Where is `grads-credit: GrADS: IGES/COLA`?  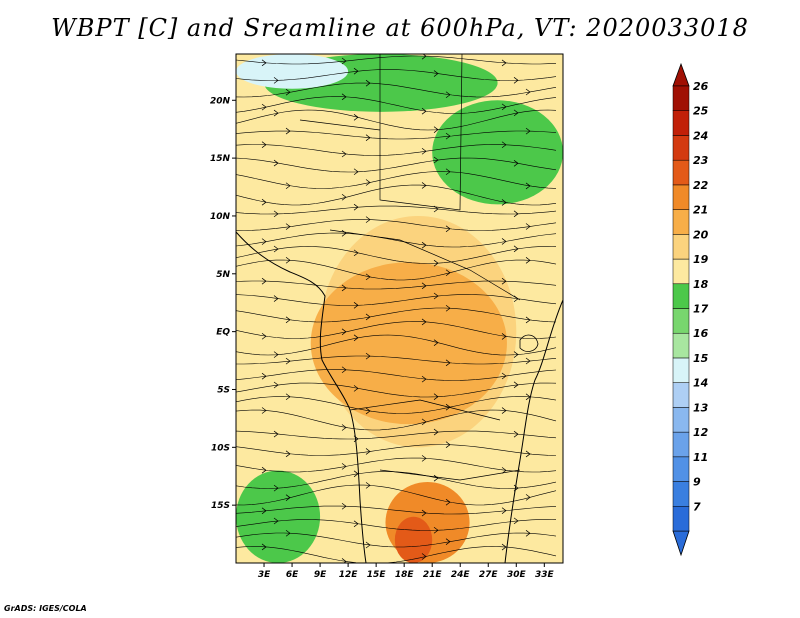
grads-credit: GrADS: IGES/COLA is located at coordinates (45, 608).